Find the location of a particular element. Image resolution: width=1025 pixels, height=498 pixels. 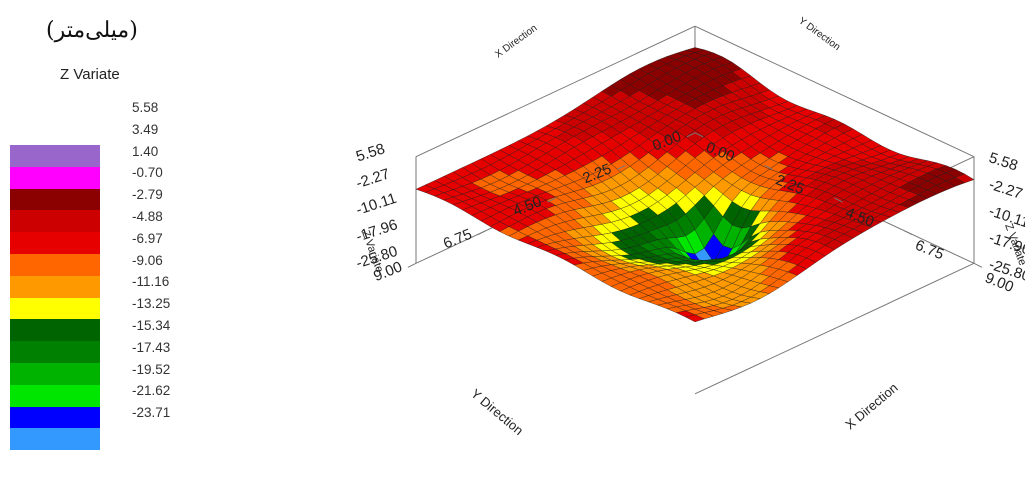

legend-level-label: -17.43 is located at coordinates (151, 347).